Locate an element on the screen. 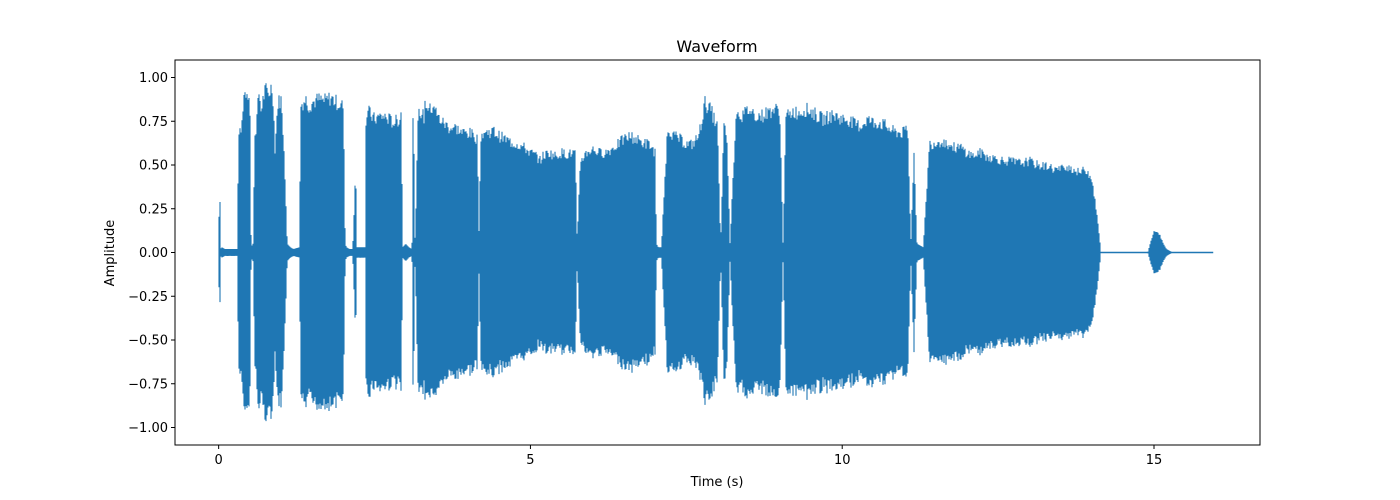 The width and height of the screenshot is (1400, 500). x-tick-label: 10 is located at coordinates (842, 460).